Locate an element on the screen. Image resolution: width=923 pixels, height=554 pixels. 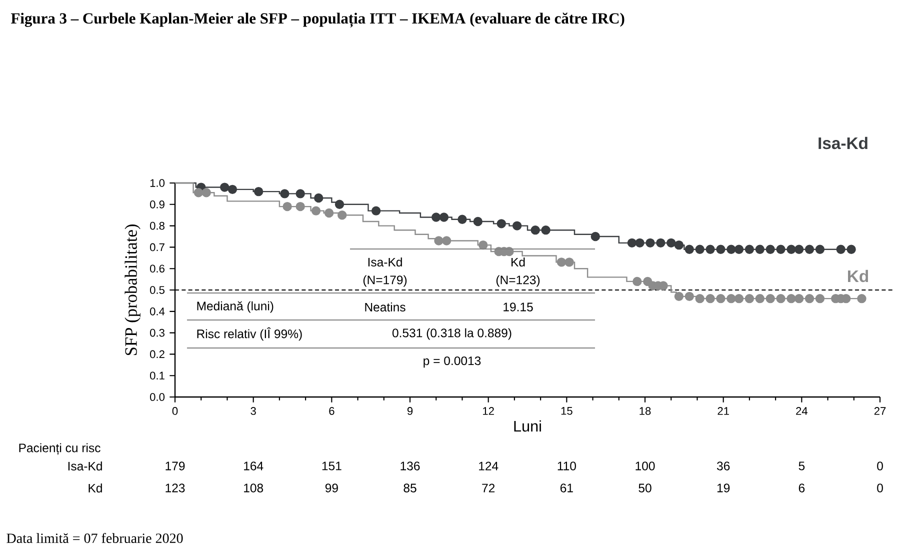
text: 151 is located at coordinates (332, 466).